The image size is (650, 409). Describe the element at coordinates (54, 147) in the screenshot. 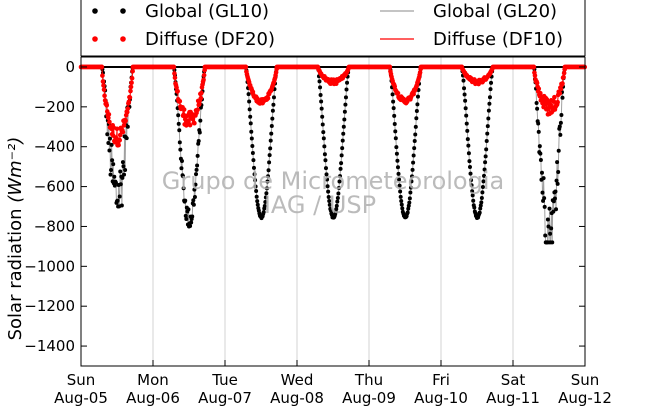

I see `y-tick-label: −400` at that location.